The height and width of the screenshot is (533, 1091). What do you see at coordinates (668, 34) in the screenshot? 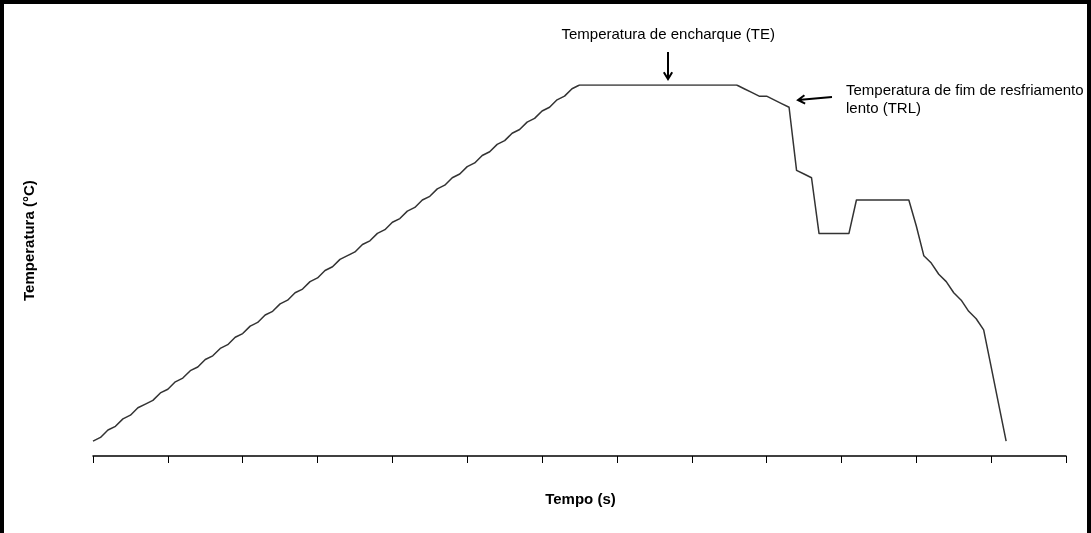
I see `text: Temperatura de encharque (TE)` at bounding box center [668, 34].